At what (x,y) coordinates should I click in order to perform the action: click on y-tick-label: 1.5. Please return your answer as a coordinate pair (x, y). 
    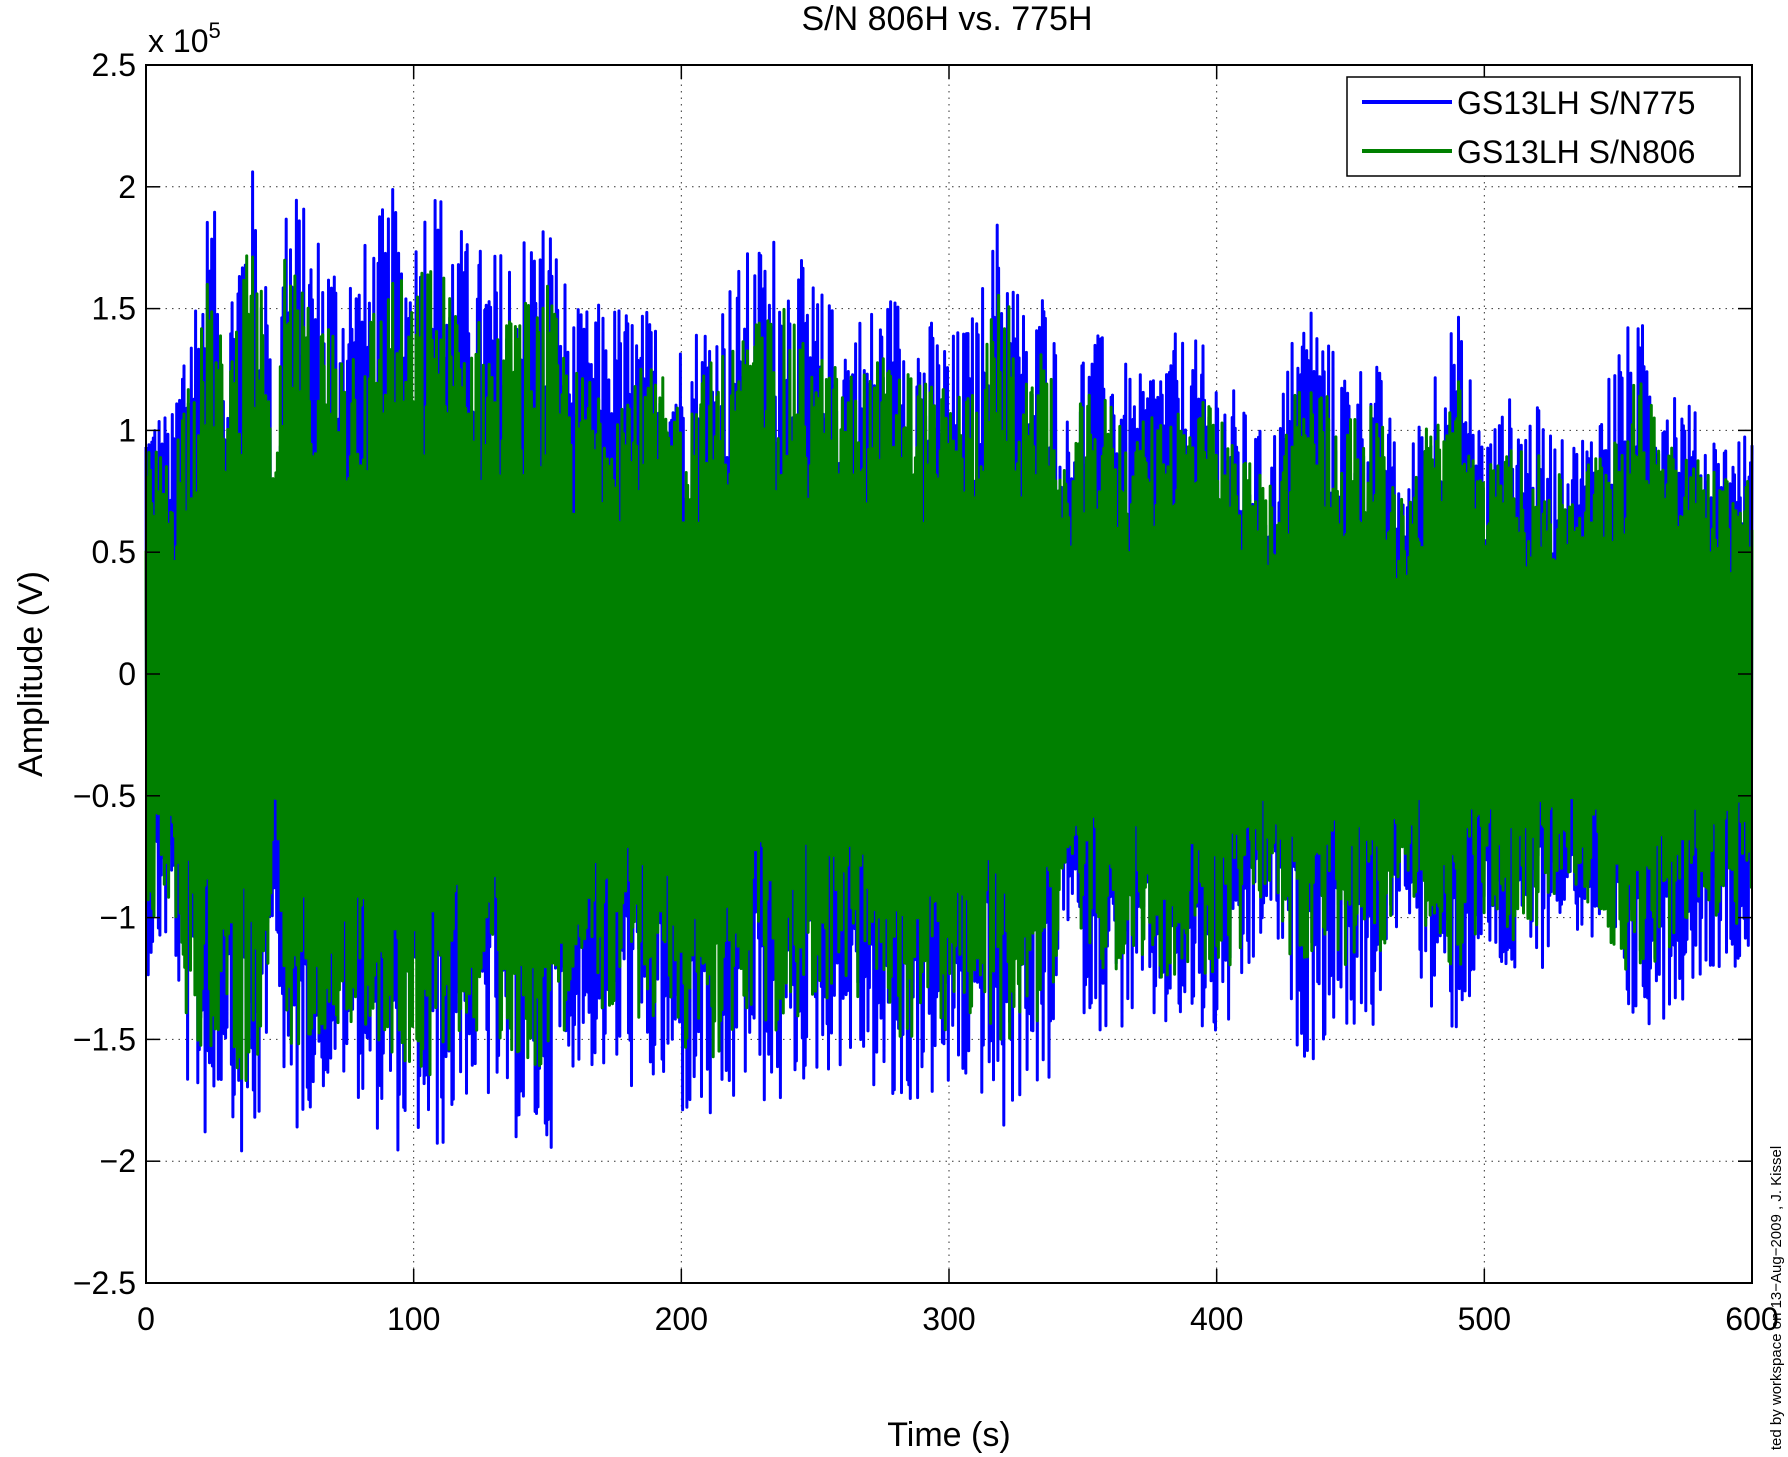
    Looking at the image, I should click on (114, 309).